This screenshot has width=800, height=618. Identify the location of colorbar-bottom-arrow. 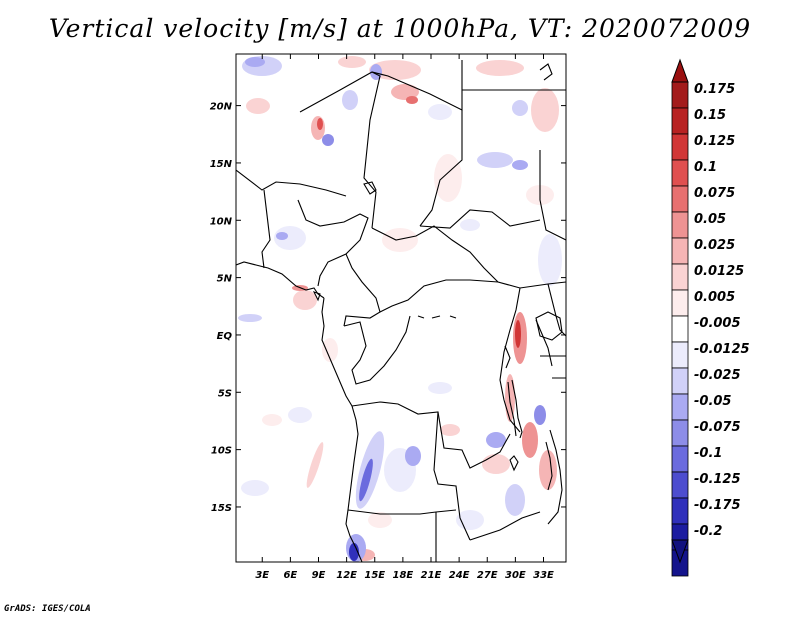
(680, 551).